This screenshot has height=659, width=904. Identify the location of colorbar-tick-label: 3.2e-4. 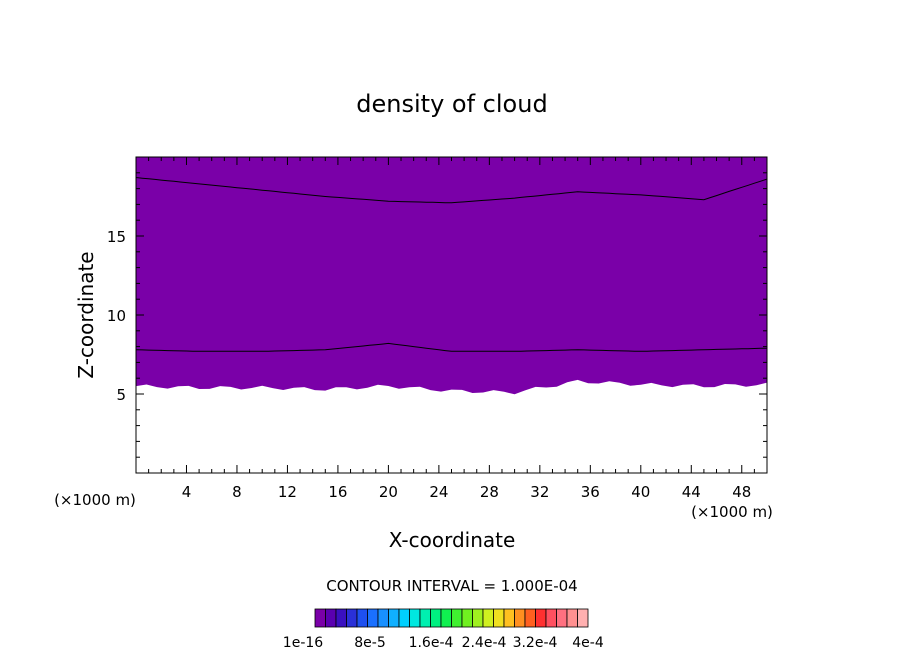
(535, 643).